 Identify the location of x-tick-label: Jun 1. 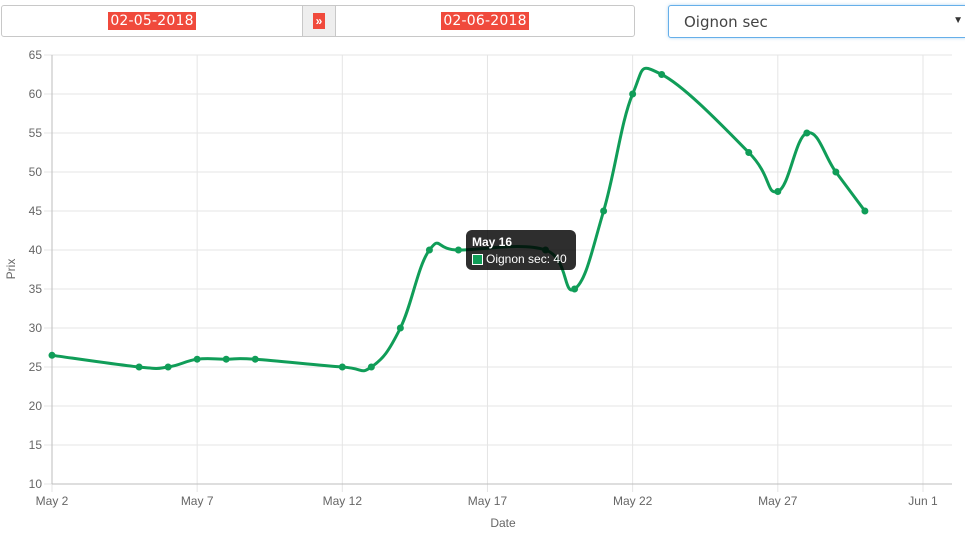
(923, 501).